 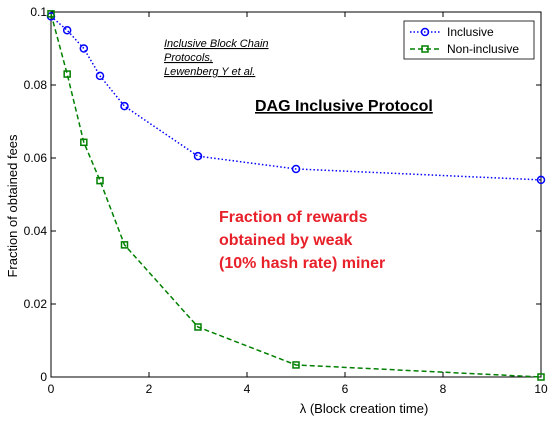 What do you see at coordinates (285, 240) in the screenshot?
I see `note-line-2: obtained by weak` at bounding box center [285, 240].